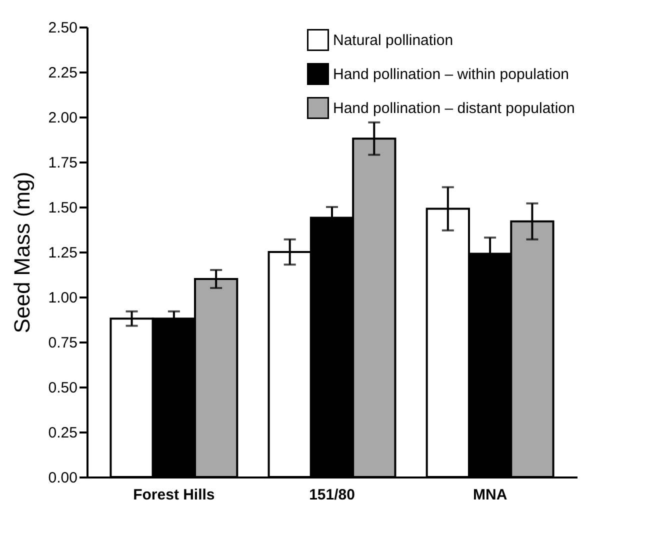  Describe the element at coordinates (63, 478) in the screenshot. I see `y-tick-label: 0.00` at that location.